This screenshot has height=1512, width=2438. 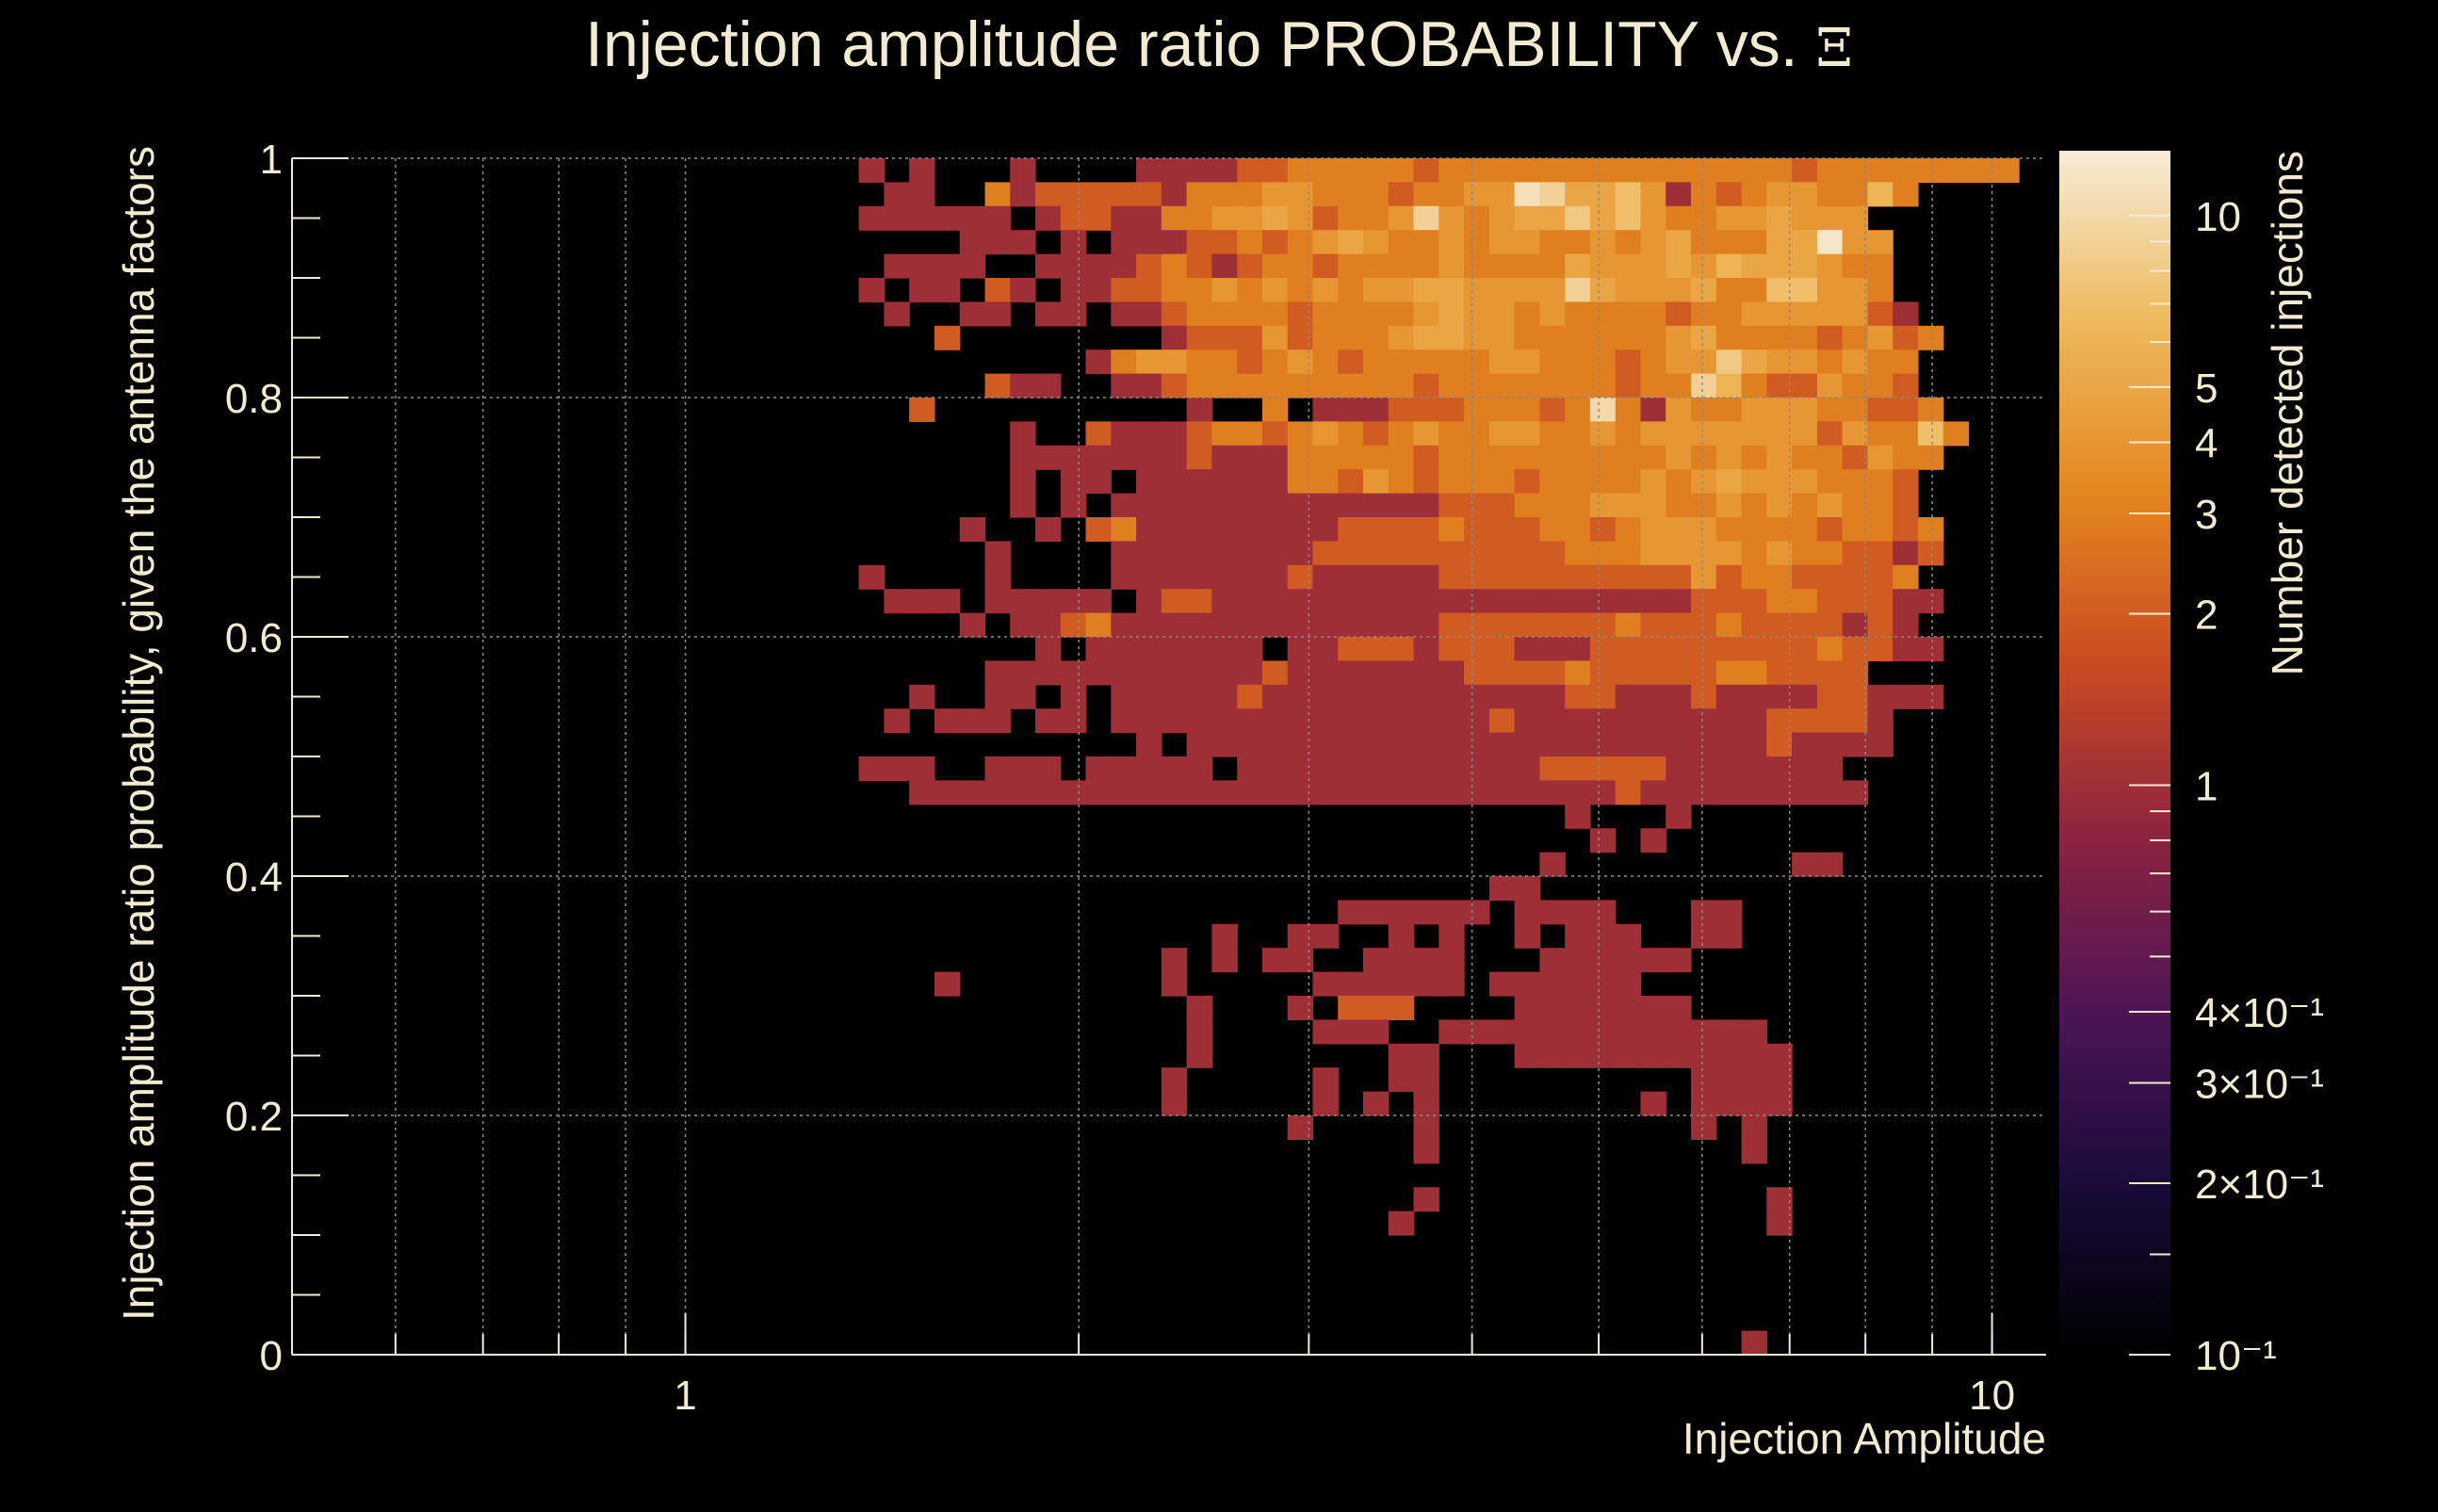 I want to click on colorbar-tick-label: 3×10⁻¹, so click(x=2259, y=1085).